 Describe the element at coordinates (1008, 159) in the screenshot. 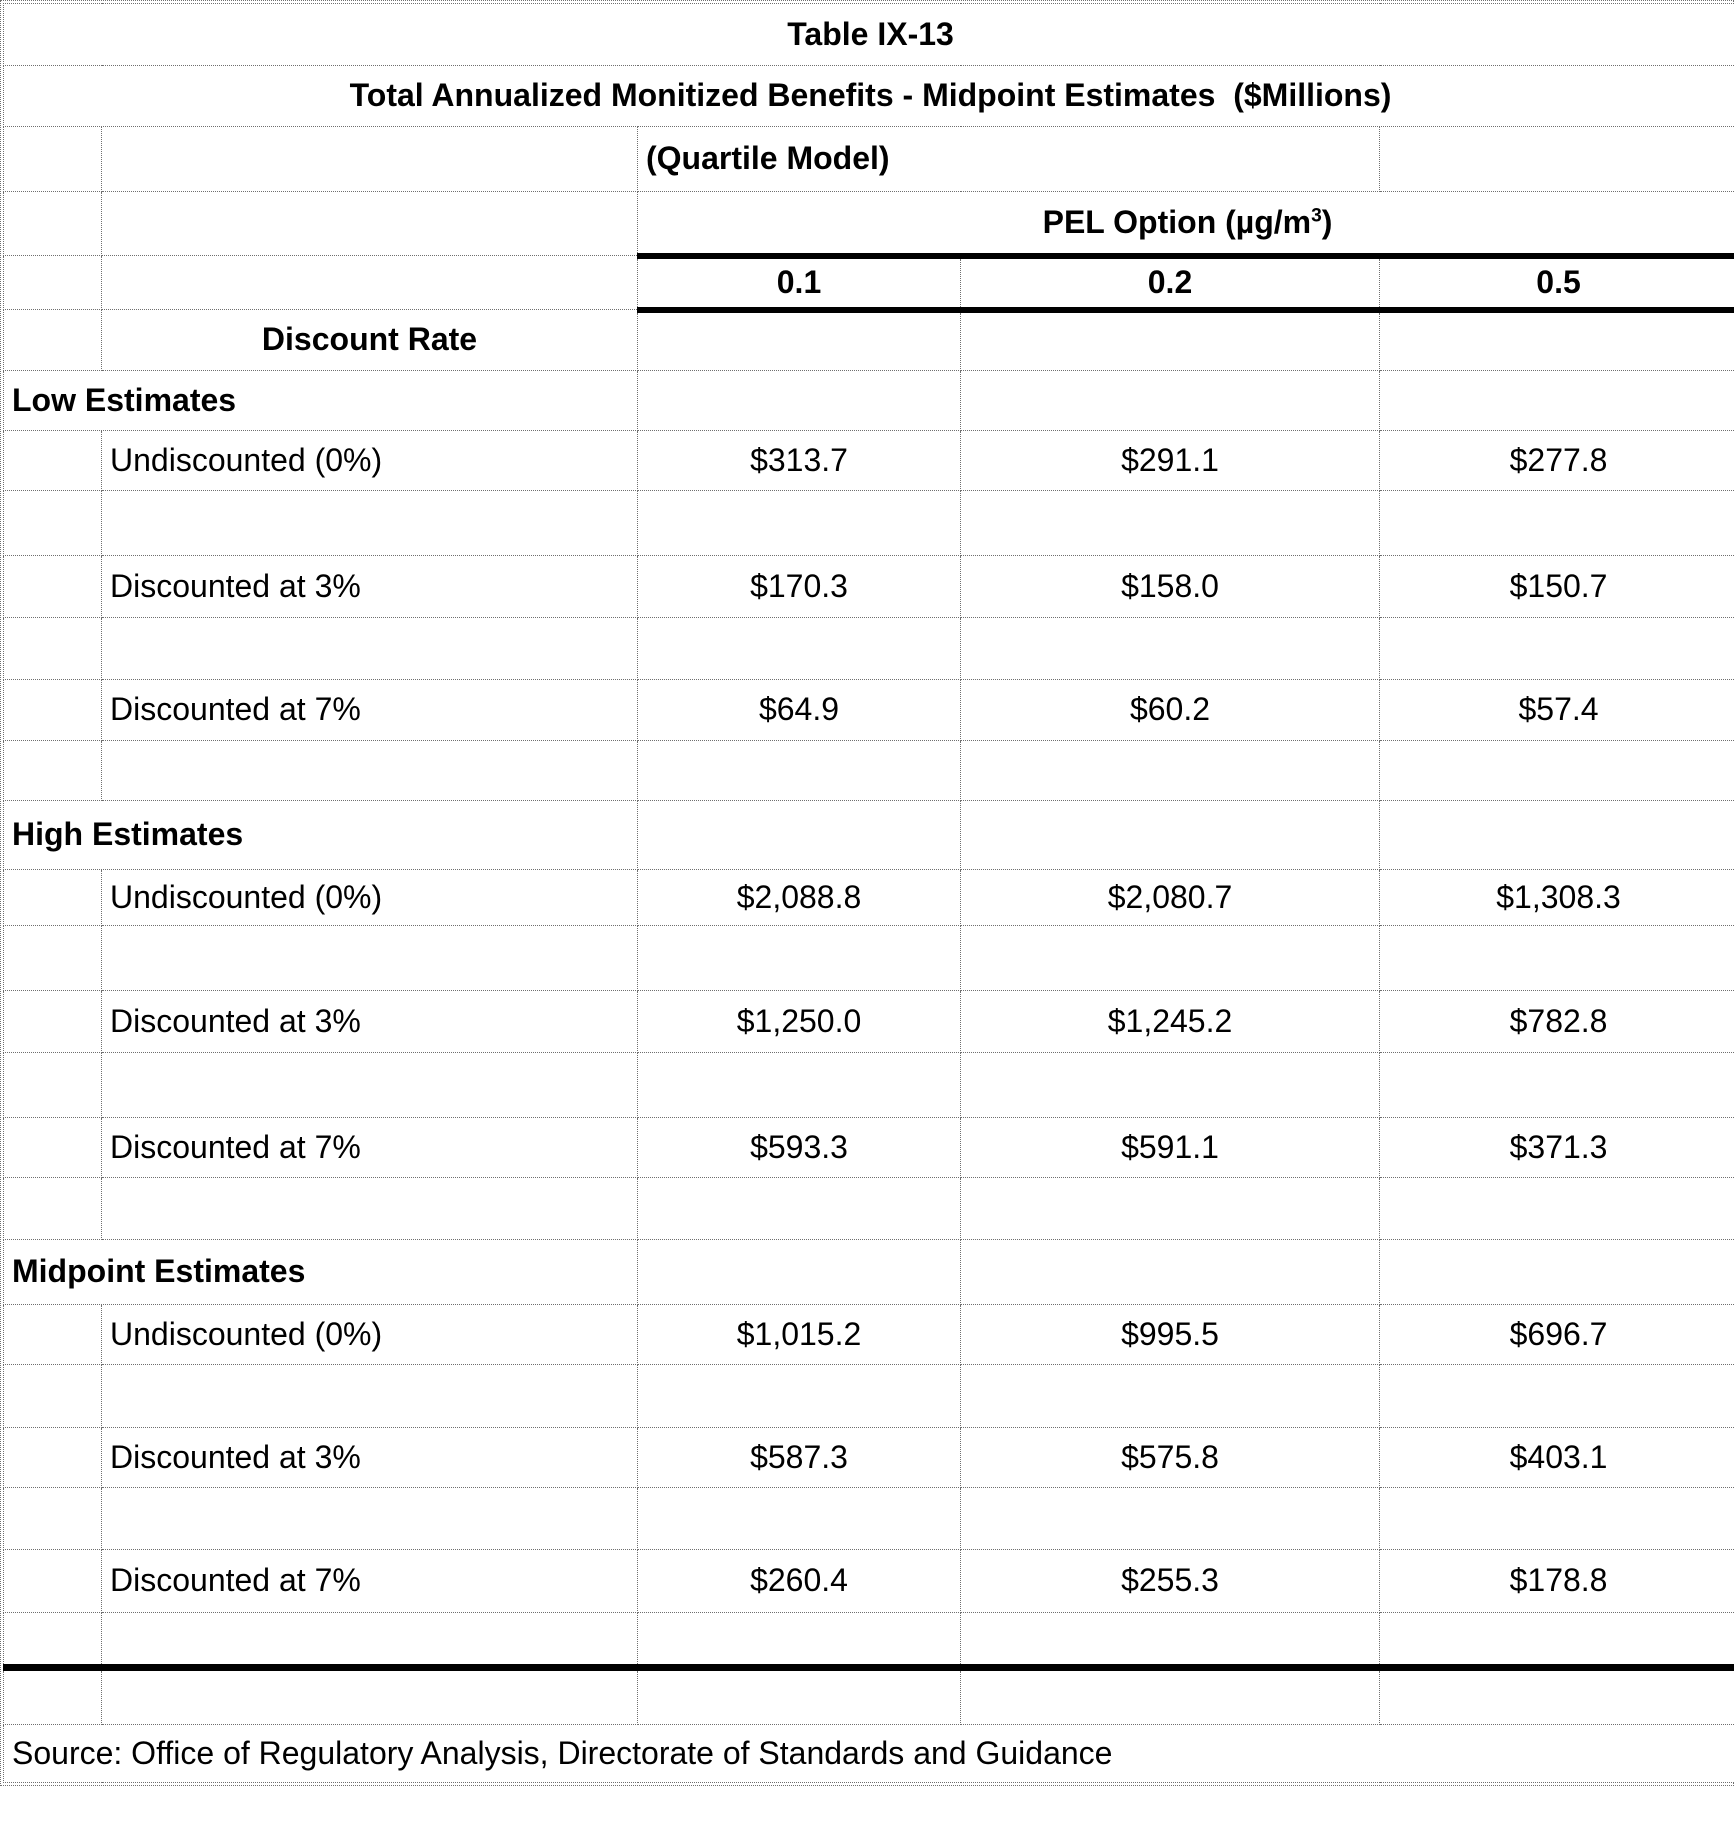

I see `model-label: (Quartile Model)` at that location.